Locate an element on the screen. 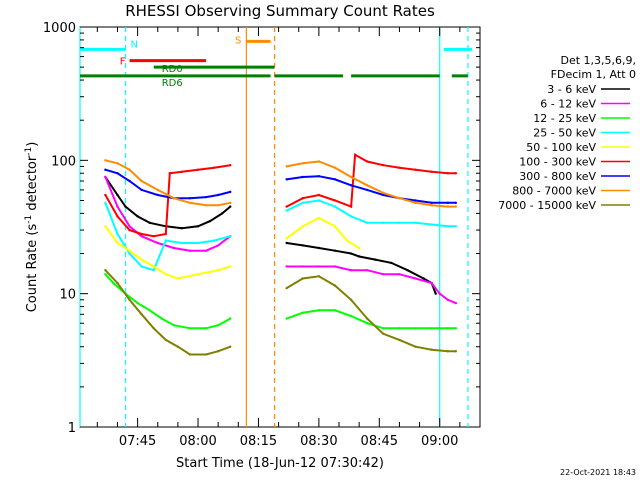  legend-label: 6 - 12 keV is located at coordinates (568, 104).